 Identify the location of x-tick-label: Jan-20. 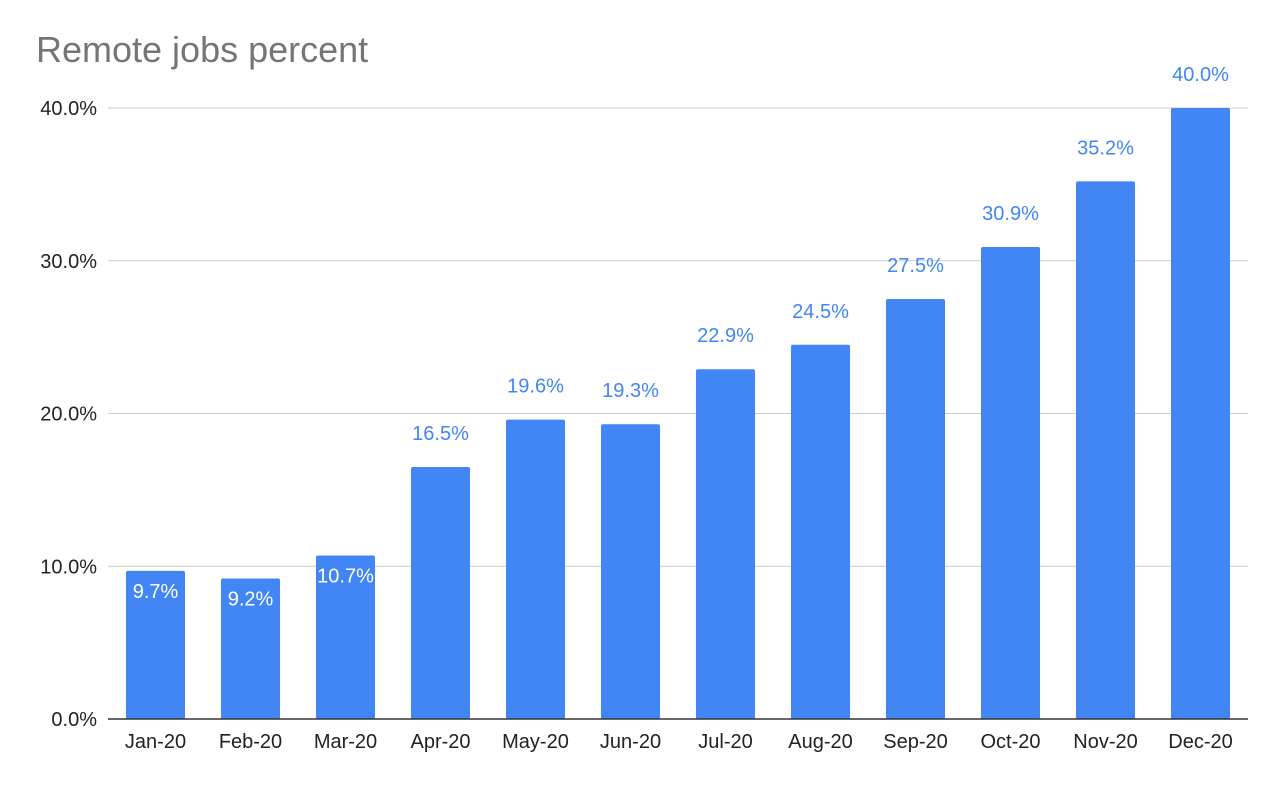
(155, 742).